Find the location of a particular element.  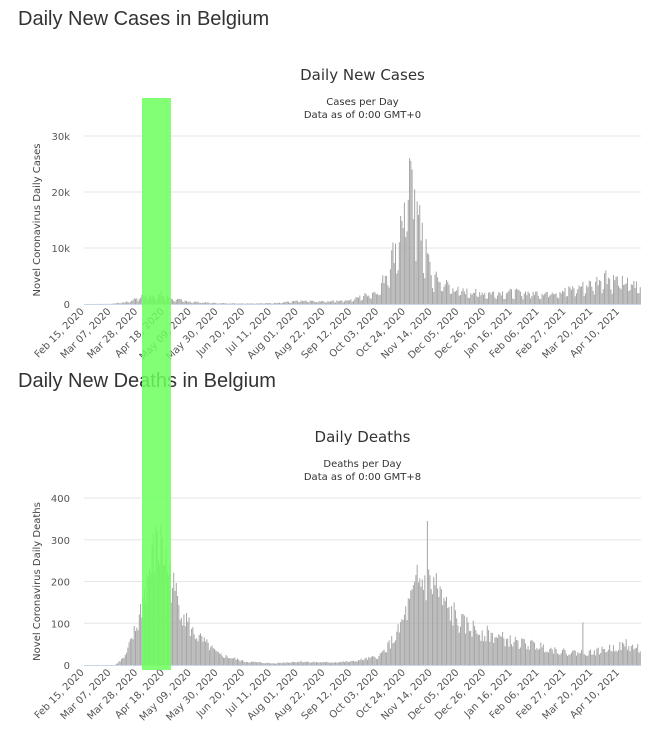

chart-data-note: Data as of 0:00 GMT+8 is located at coordinates (362, 477).